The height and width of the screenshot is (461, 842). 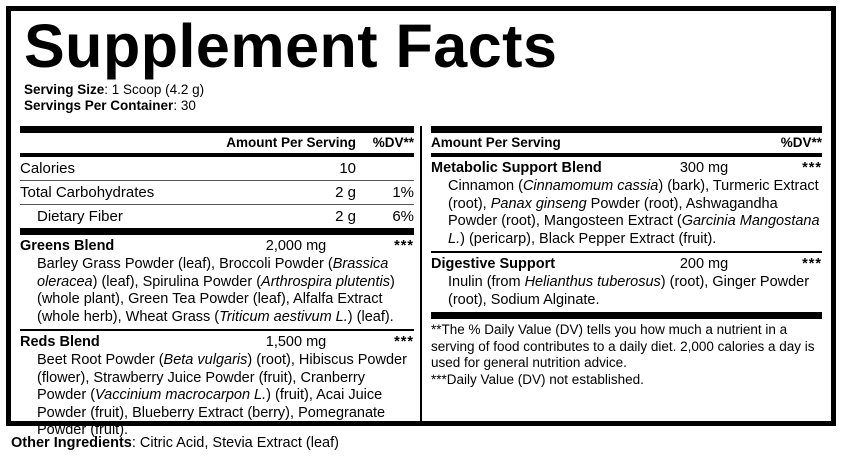 What do you see at coordinates (403, 192) in the screenshot?
I see `nutrient-dv: 1%` at bounding box center [403, 192].